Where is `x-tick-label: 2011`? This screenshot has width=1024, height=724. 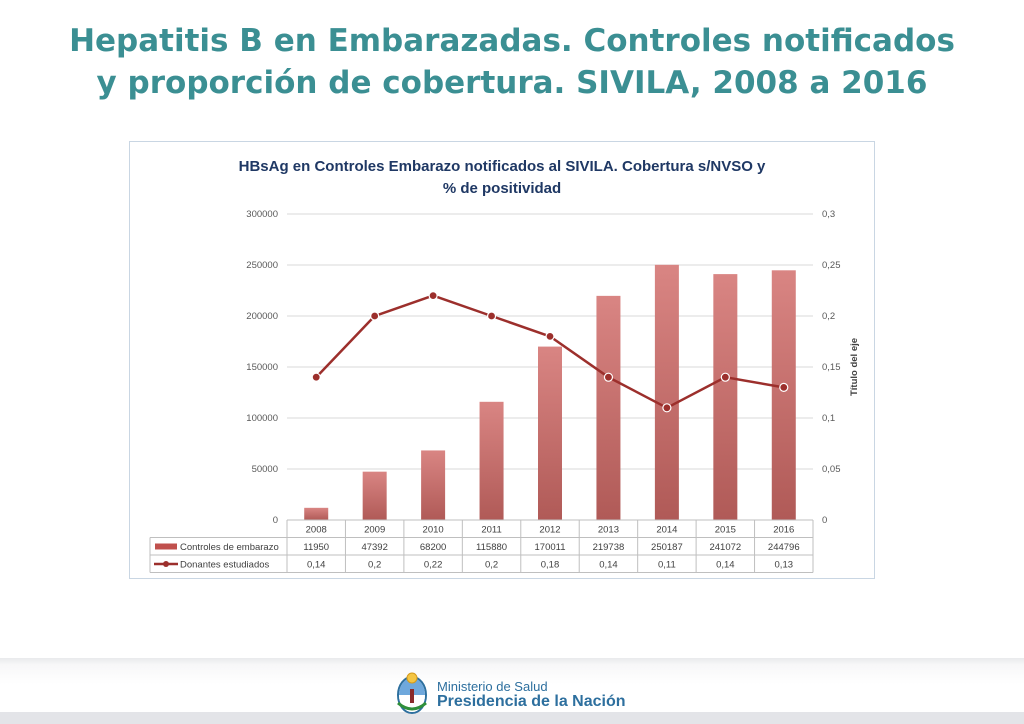 x-tick-label: 2011 is located at coordinates (491, 530).